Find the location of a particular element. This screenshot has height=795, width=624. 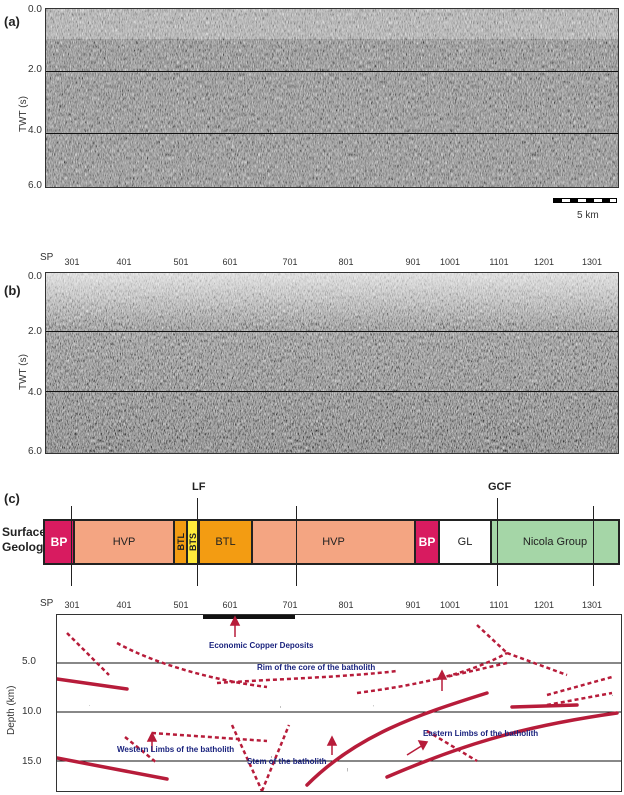

geo-unit-nicola: Nicola Group is located at coordinates (555, 542).